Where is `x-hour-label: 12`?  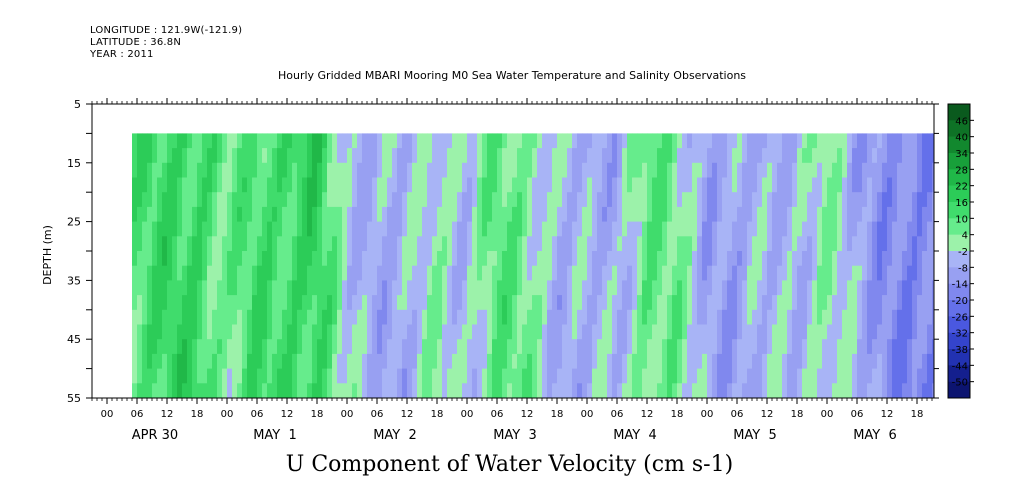
x-hour-label: 12 is located at coordinates (407, 414).